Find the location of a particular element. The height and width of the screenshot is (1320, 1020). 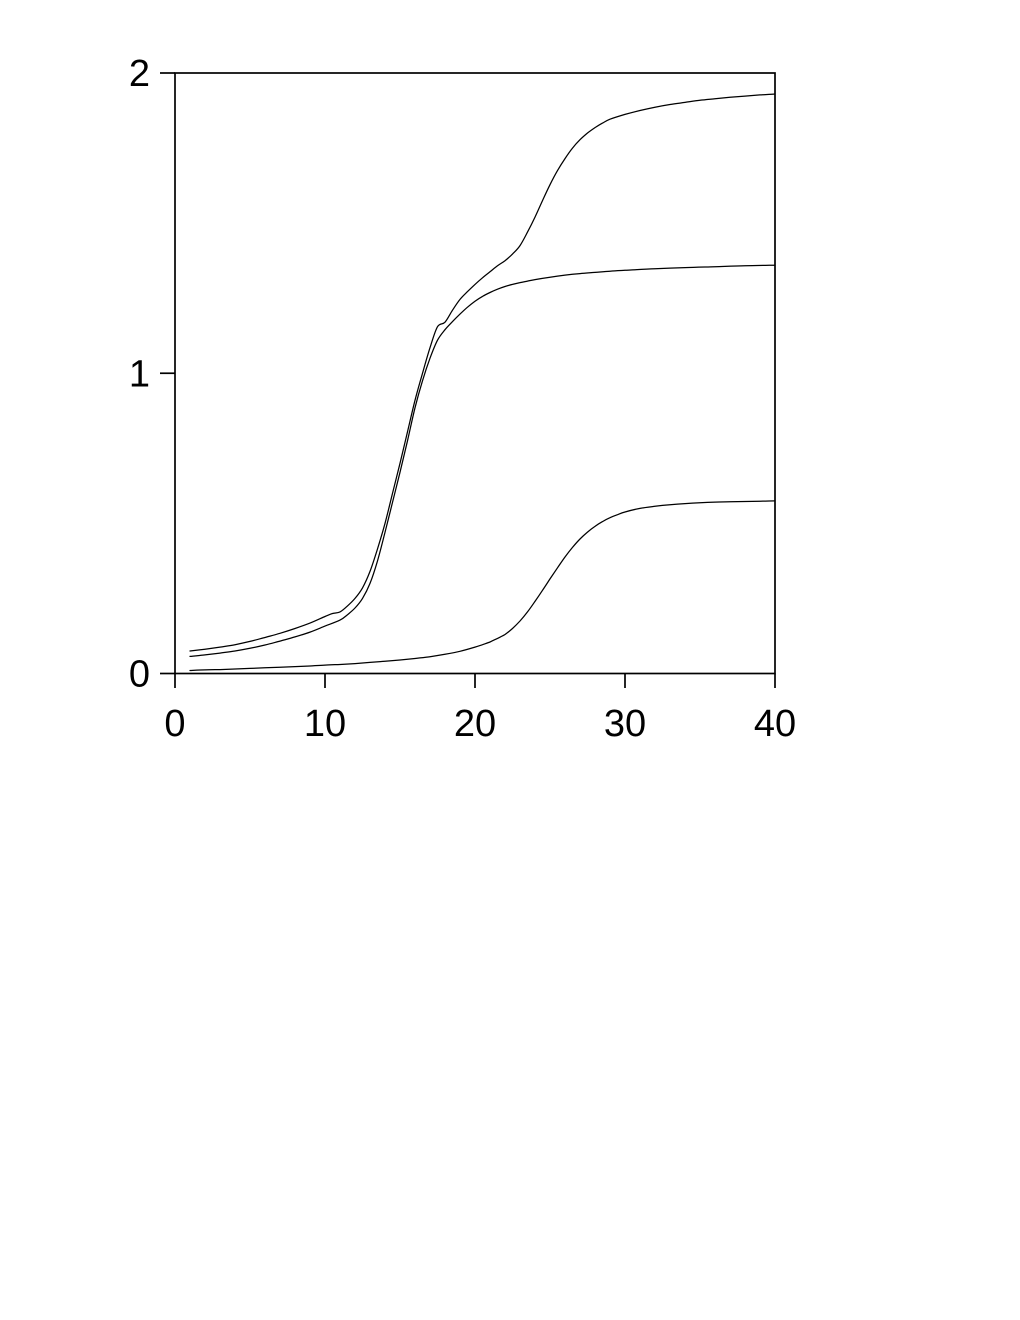

y-axis-tick-label: 0 is located at coordinates (139, 675).